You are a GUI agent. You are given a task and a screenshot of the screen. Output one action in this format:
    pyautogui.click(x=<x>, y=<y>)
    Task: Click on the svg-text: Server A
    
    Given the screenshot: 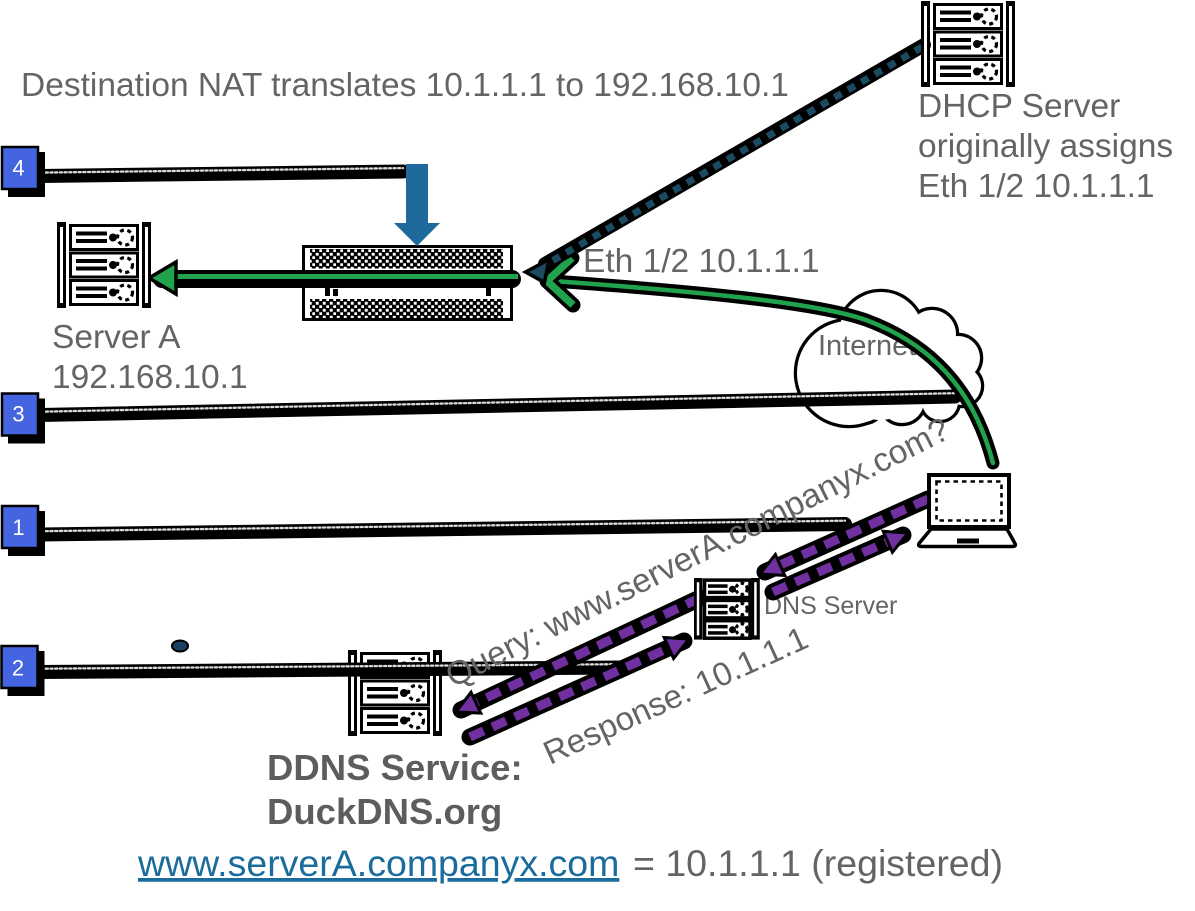 What is the action you would take?
    pyautogui.click(x=116, y=337)
    